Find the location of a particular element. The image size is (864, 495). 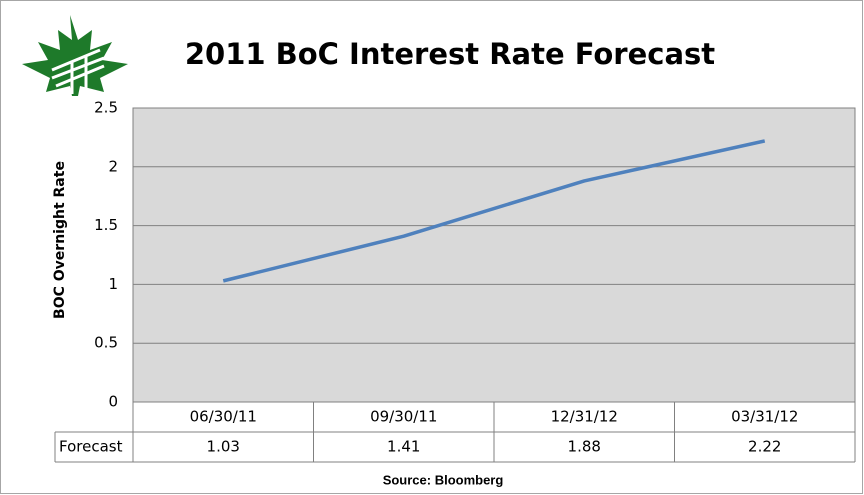

x-tick-label: 09/30/11 is located at coordinates (403, 417).